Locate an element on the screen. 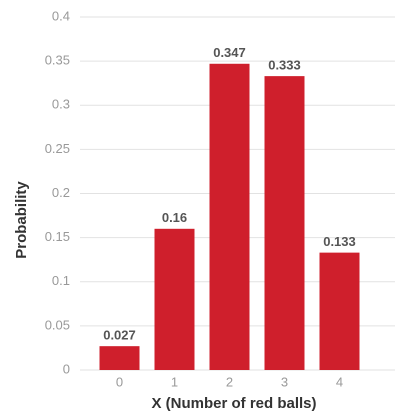 This screenshot has width=412, height=417. data-label: 0.133 is located at coordinates (339, 241).